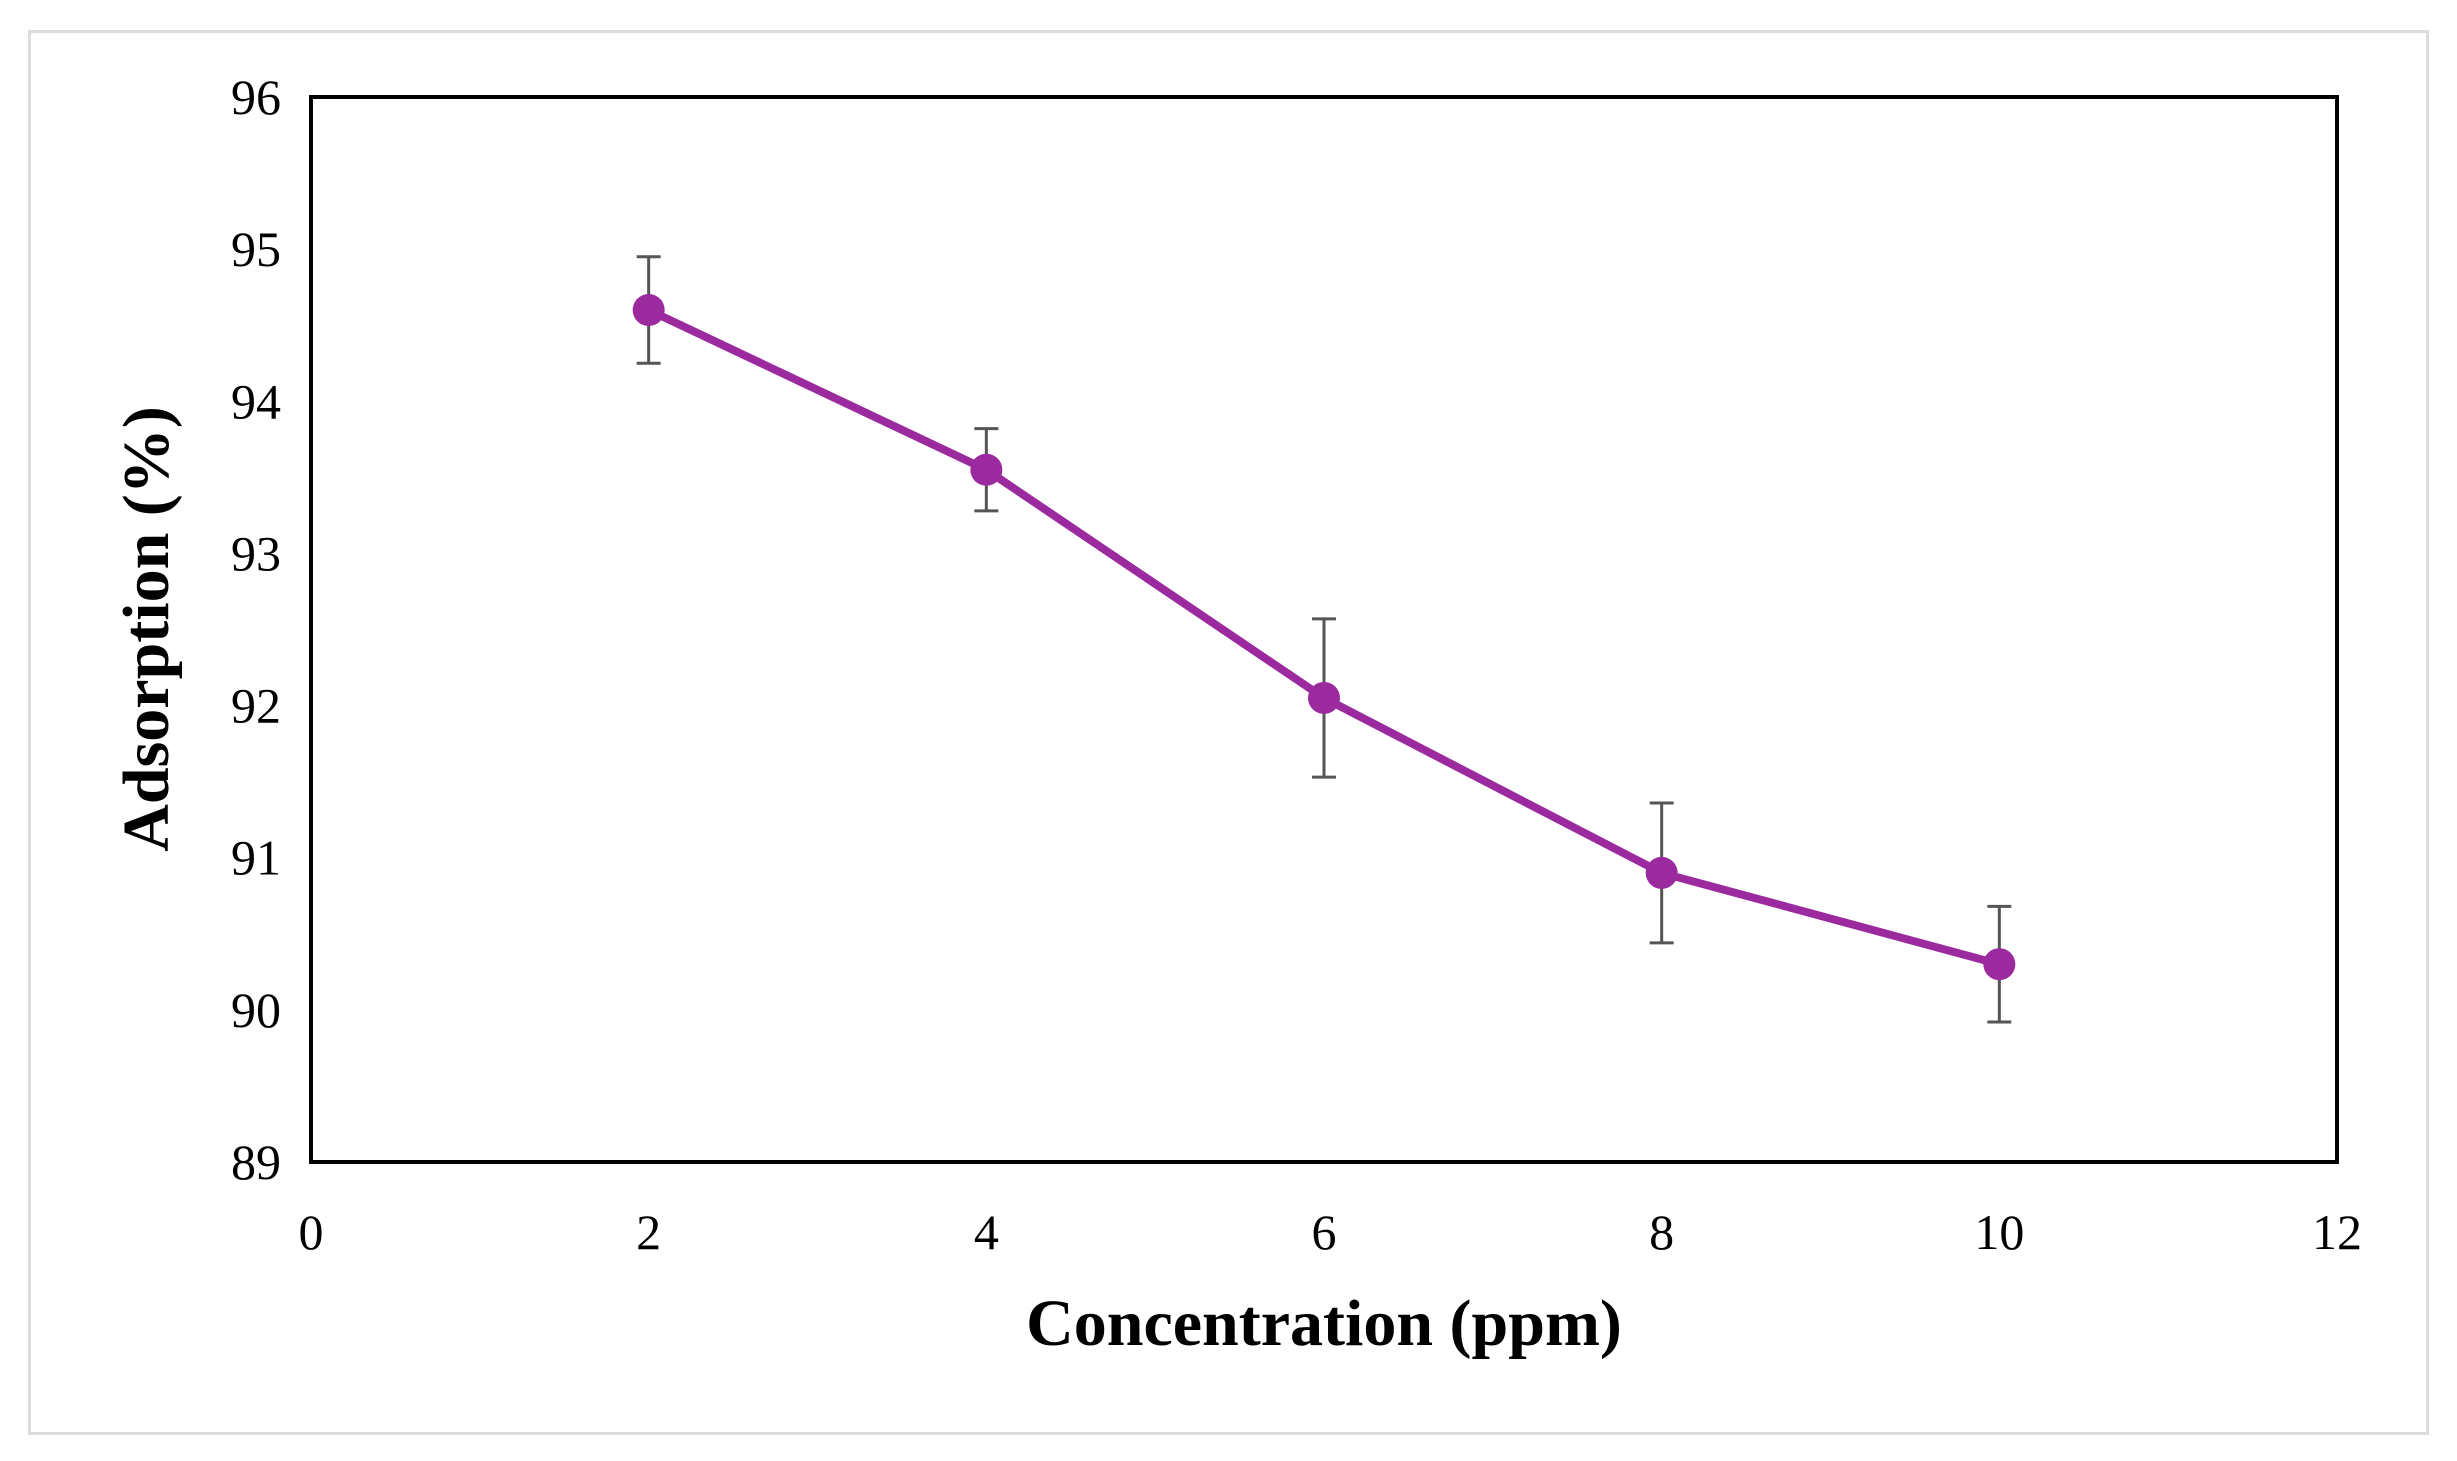 The width and height of the screenshot is (2457, 1461). I want to click on x-tick-label-4: 4, so click(986, 1232).